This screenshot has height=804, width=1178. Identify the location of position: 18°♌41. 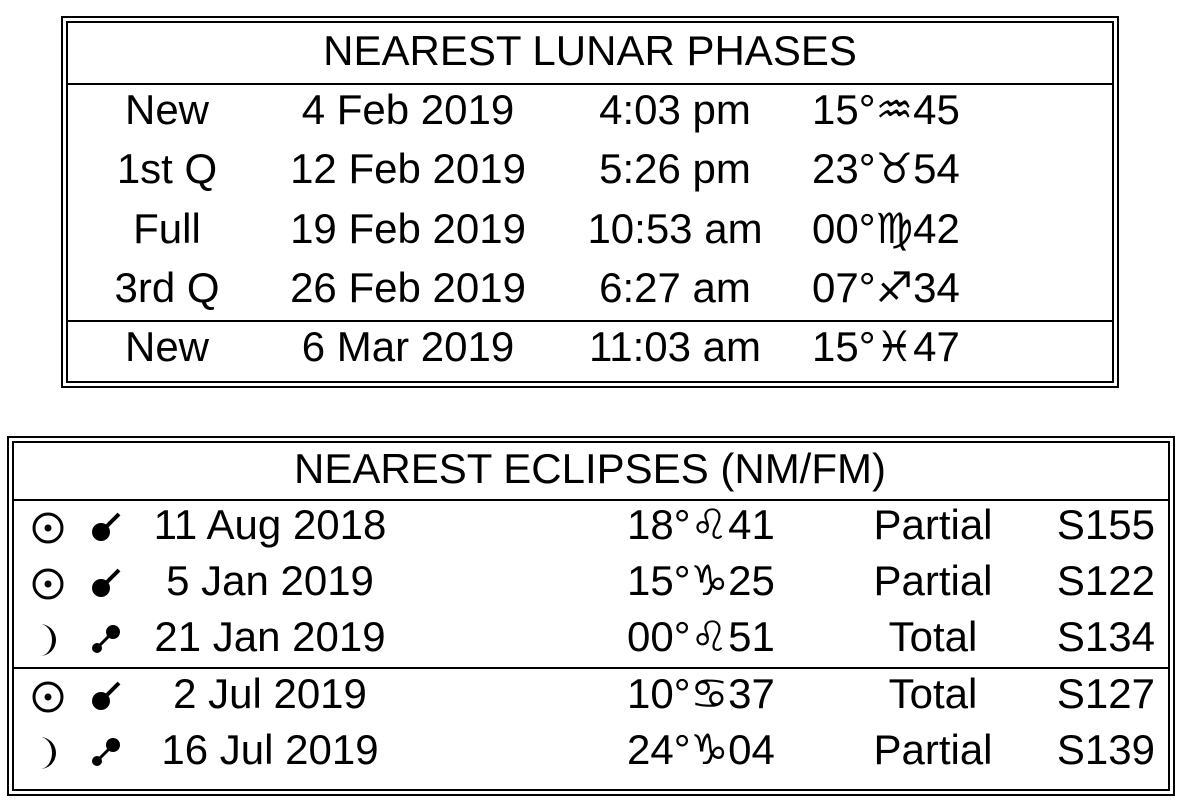
(701, 524).